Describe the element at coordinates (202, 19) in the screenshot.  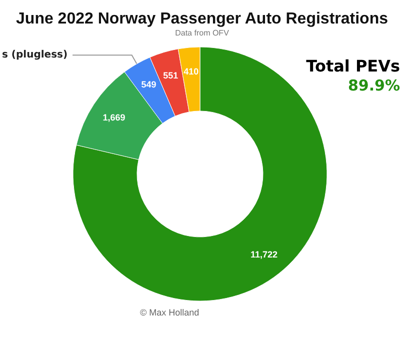
I see `chart-title: June 2022 Norway Passenger Auto Registrations` at that location.